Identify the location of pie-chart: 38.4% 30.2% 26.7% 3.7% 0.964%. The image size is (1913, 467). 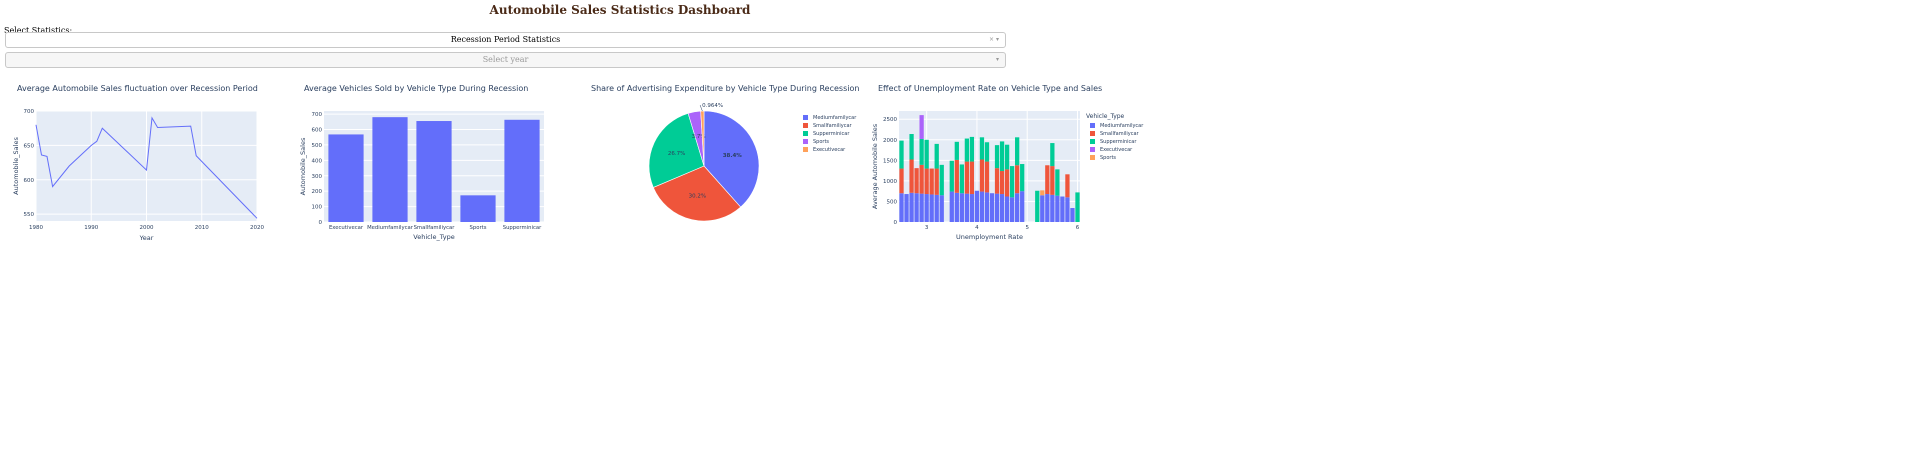
(725, 163).